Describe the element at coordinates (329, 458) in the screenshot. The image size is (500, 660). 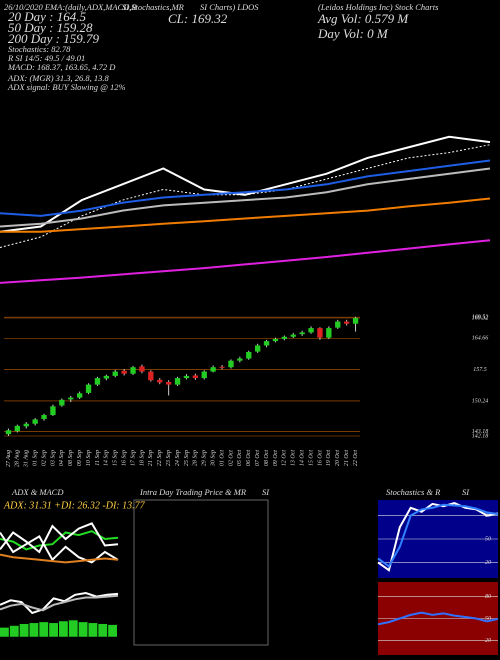
I see `x-tick-label: 19 Oct` at that location.